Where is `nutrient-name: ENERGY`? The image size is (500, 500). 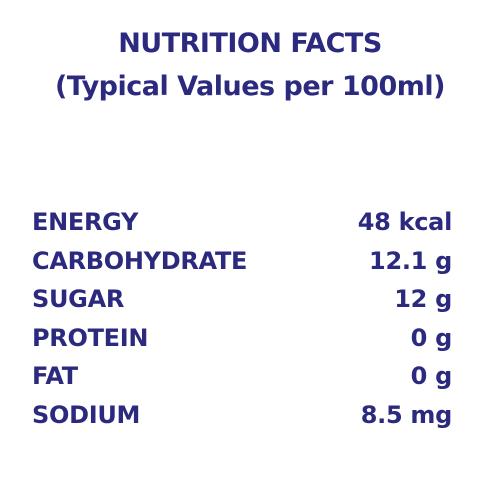 nutrient-name: ENERGY is located at coordinates (85, 222).